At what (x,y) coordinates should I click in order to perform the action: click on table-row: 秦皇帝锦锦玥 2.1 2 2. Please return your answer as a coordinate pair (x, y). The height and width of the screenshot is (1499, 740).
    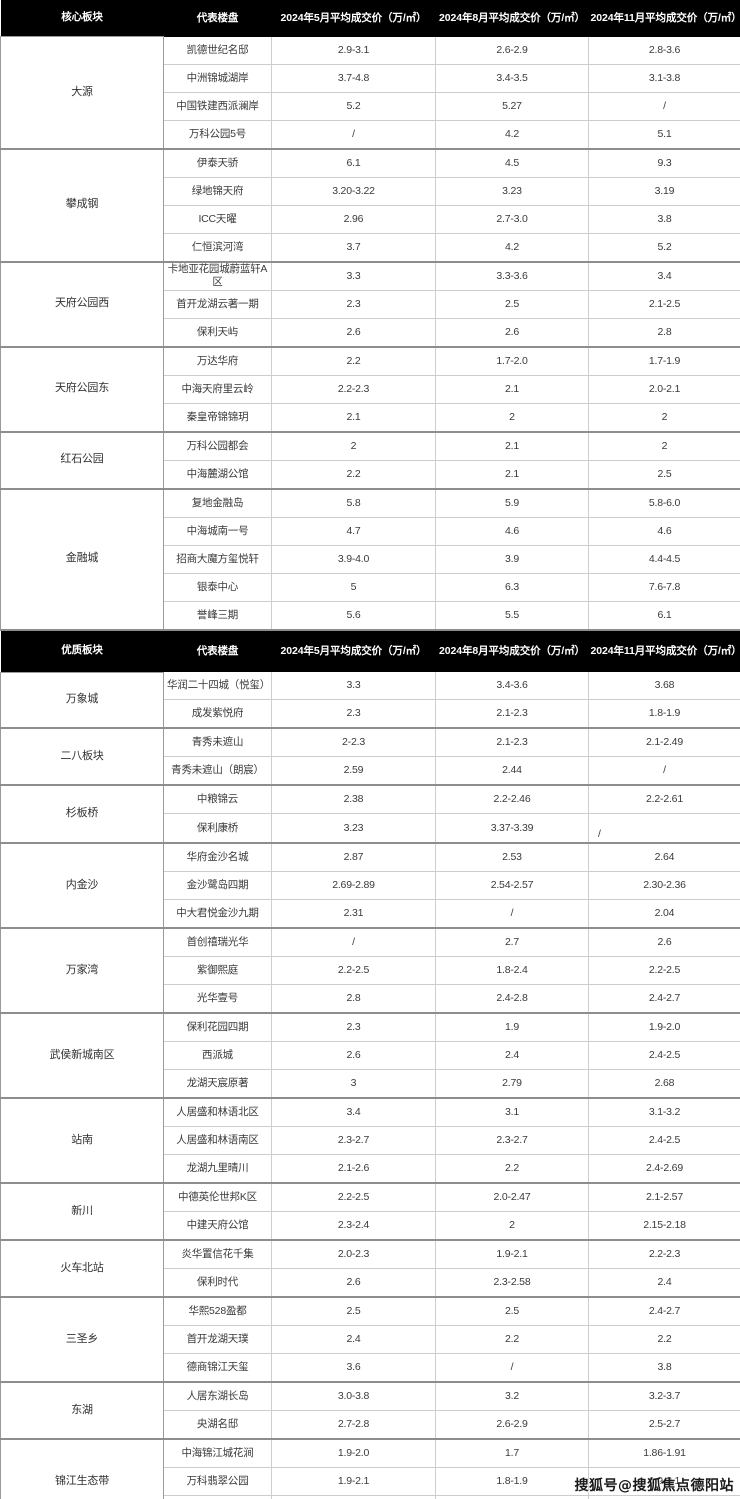
    Looking at the image, I should click on (370, 418).